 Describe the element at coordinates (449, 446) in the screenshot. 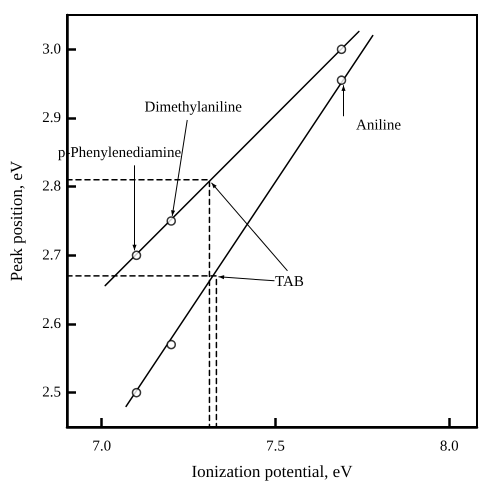

I see `x-tick-label: 8.0` at that location.